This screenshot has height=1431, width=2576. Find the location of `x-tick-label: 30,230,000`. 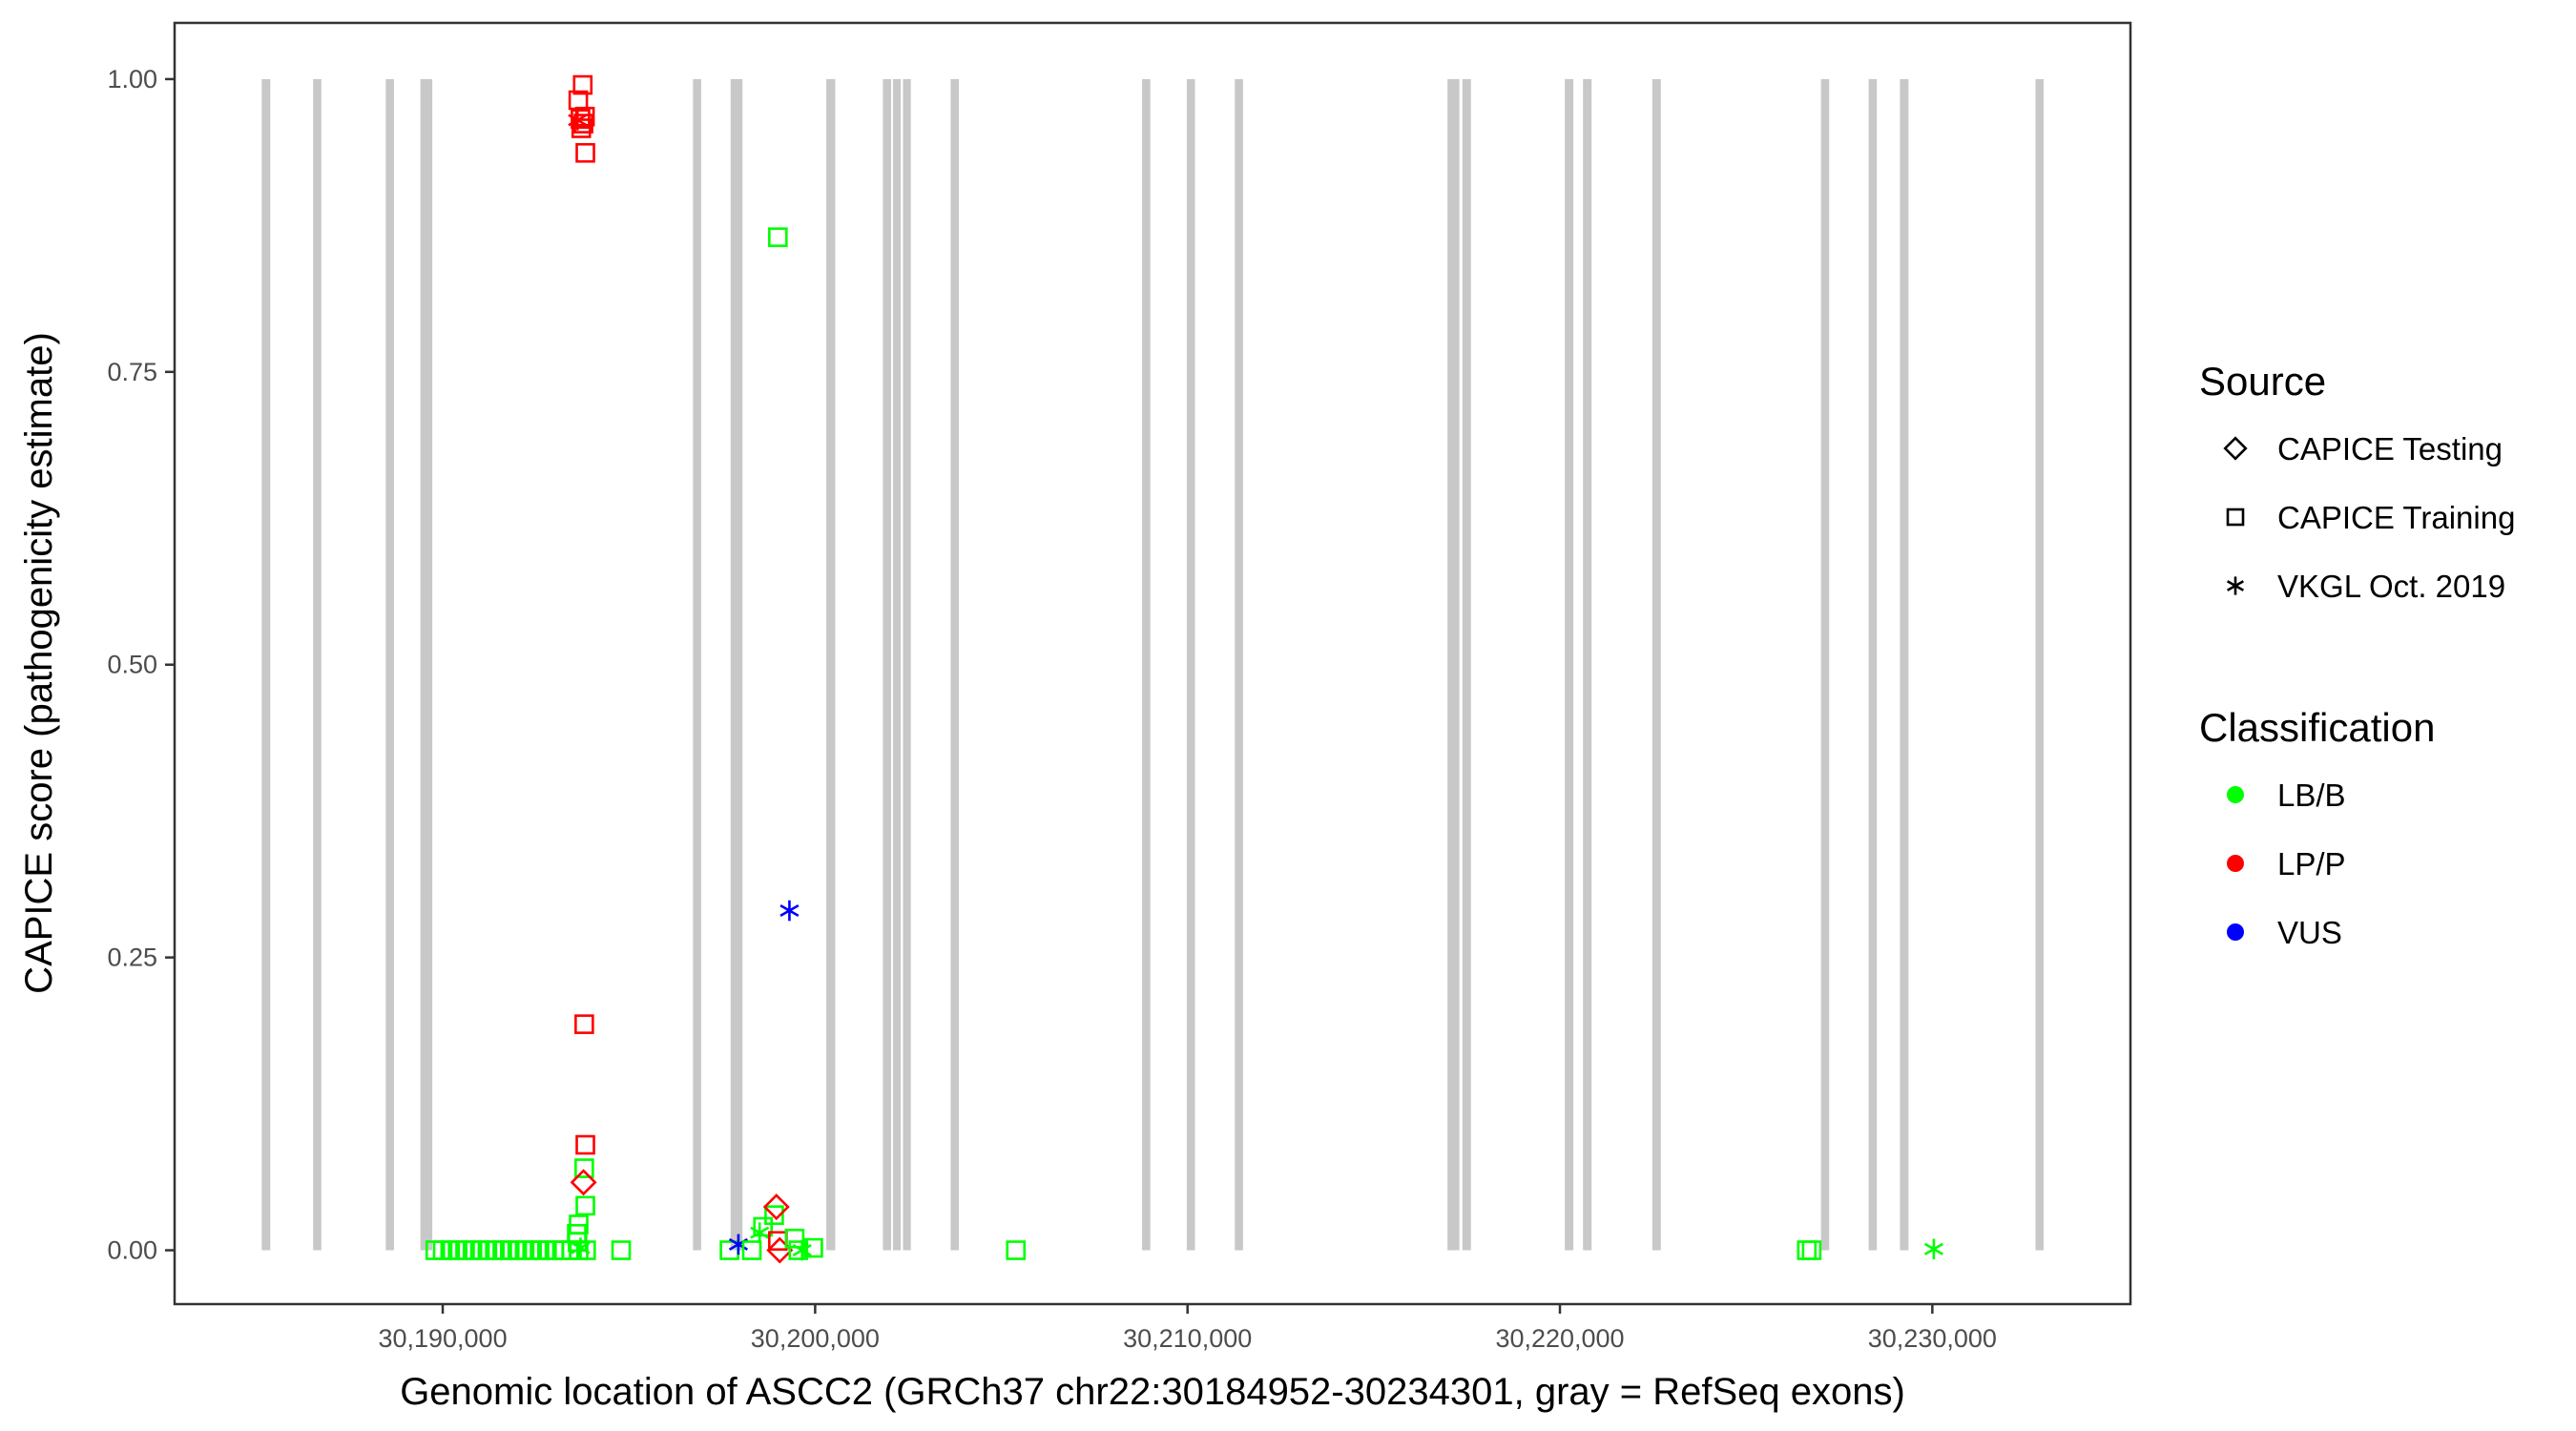

x-tick-label: 30,230,000 is located at coordinates (1932, 1338).